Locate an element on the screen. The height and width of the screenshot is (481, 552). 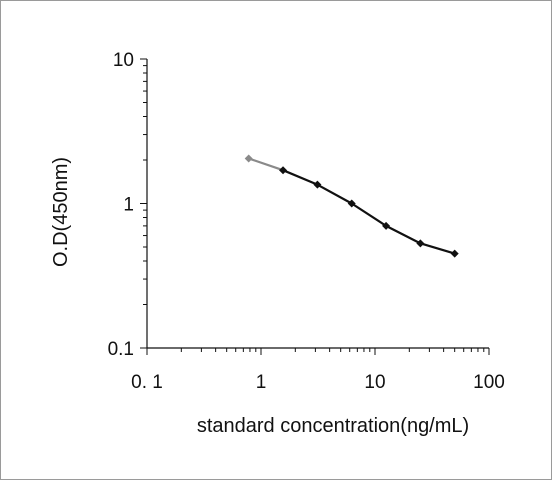
y-tick-label: 0.1 is located at coordinates (121, 349).